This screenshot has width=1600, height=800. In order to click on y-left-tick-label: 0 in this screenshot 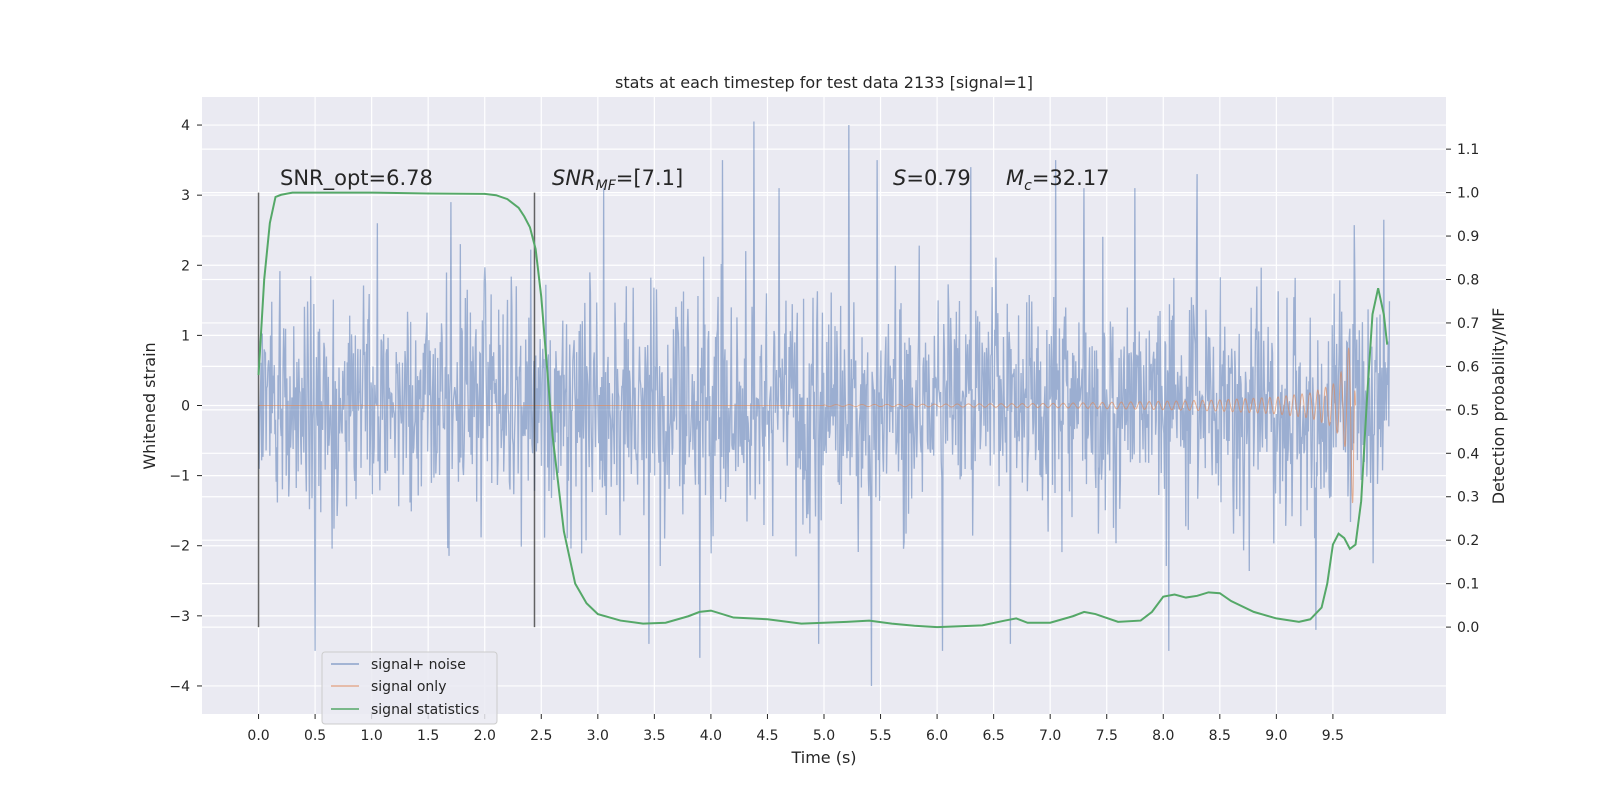, I will do `click(185, 407)`.